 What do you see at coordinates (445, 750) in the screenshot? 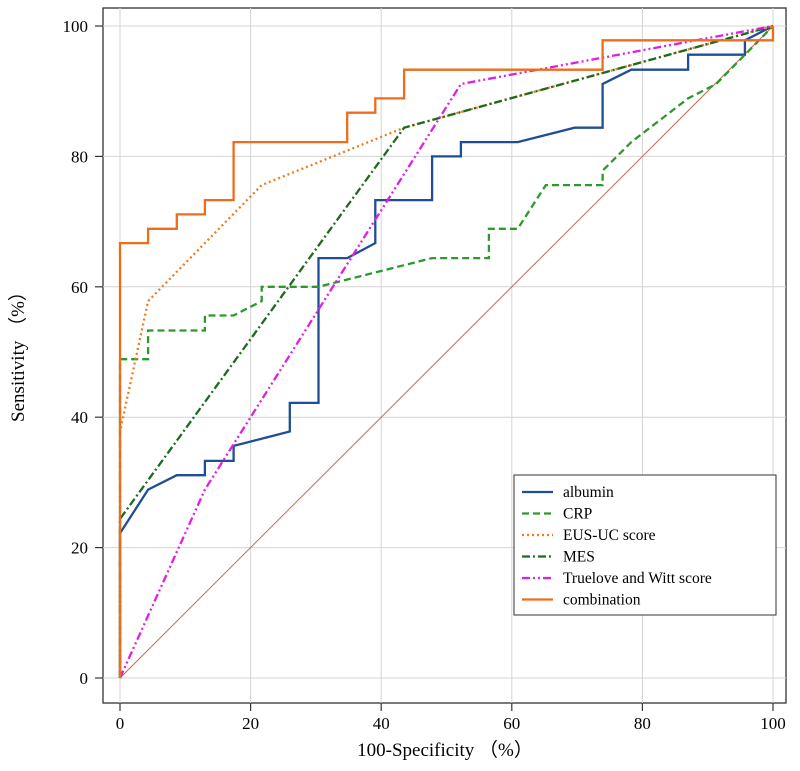
I see `x-axis-label: 100-Specificity （%）` at bounding box center [445, 750].